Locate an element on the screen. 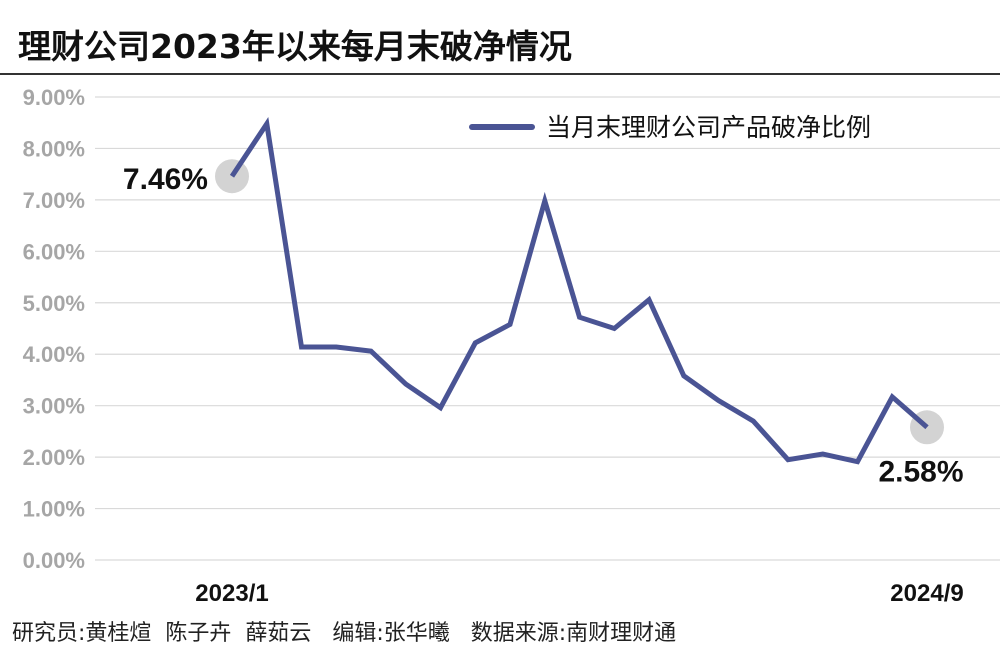  credits-line: 研究员:黄桂煊 陈子卉 薛茹云 编辑:张华曦 数据来源:南财理财通 is located at coordinates (344, 633).